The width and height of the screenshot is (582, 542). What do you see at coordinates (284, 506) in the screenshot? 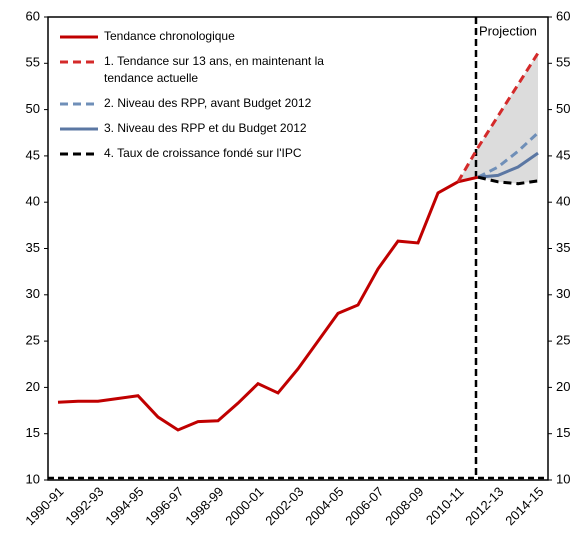
I see `x-tick-label: 2002-03` at bounding box center [284, 506].